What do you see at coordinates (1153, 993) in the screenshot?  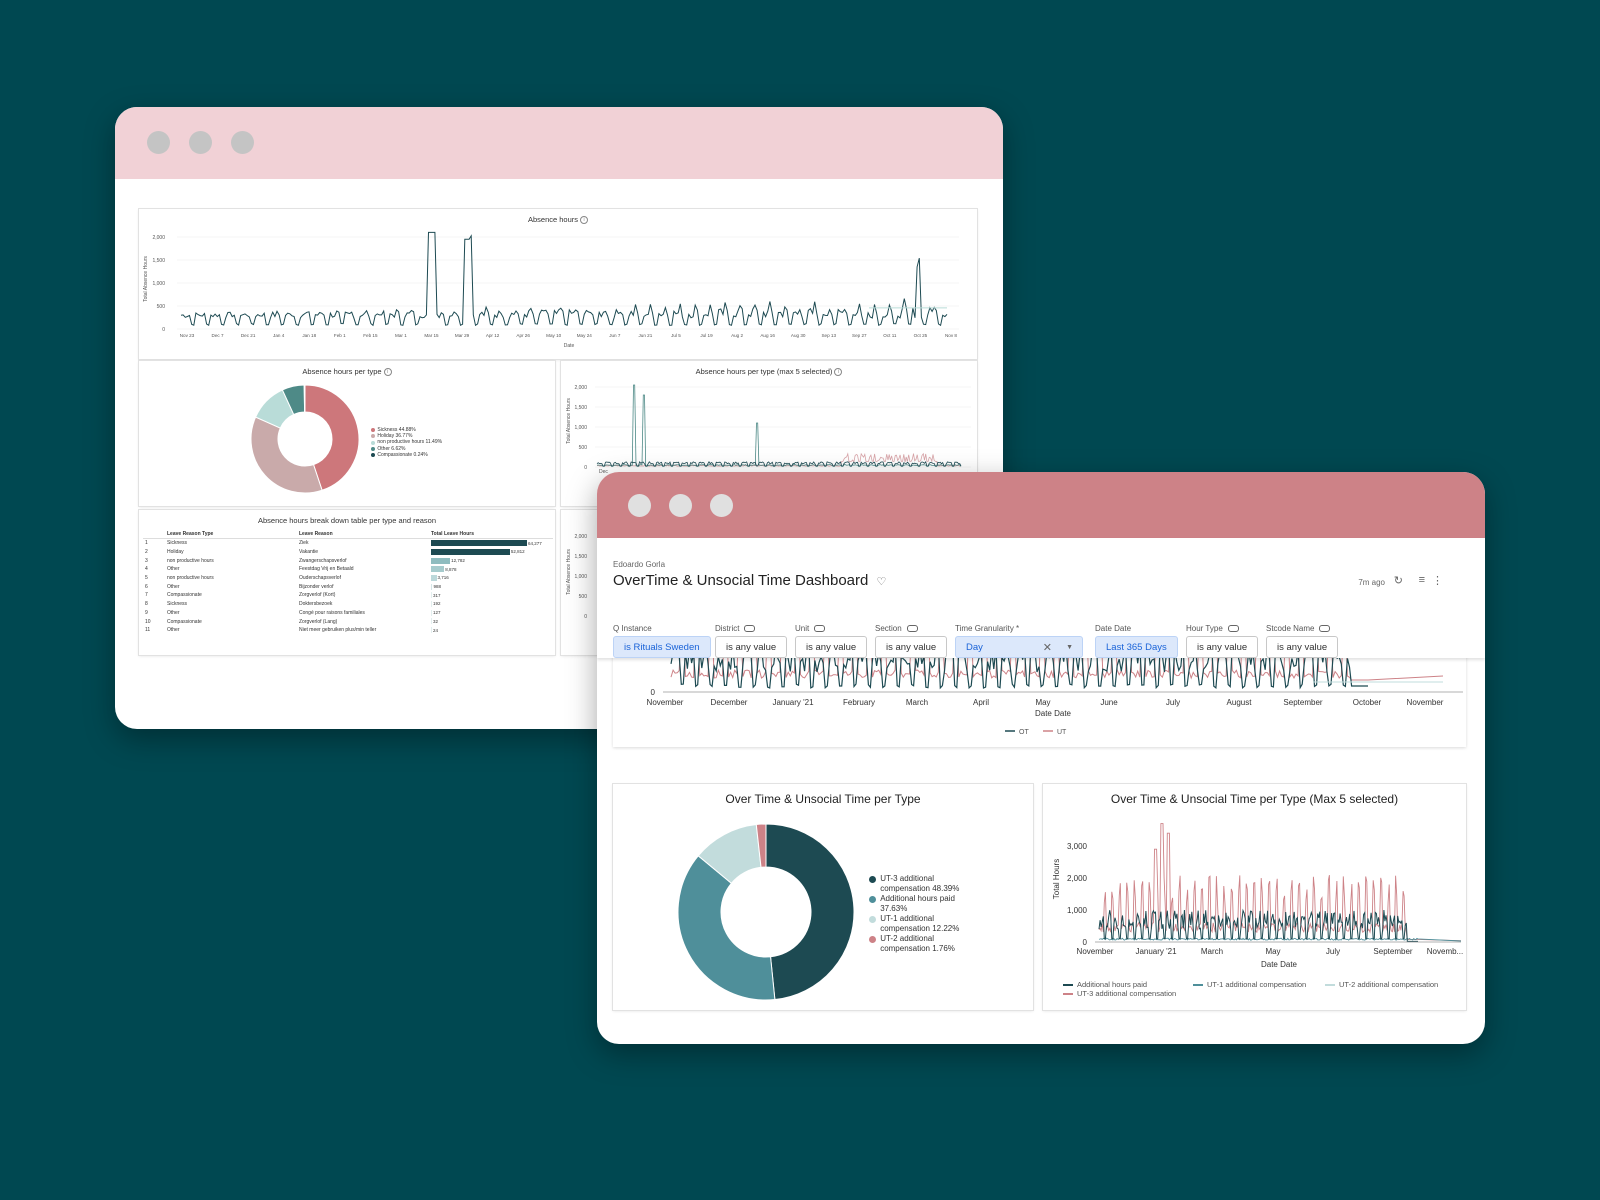 I see `legend-item: UT-3 additional compensation` at bounding box center [1153, 993].